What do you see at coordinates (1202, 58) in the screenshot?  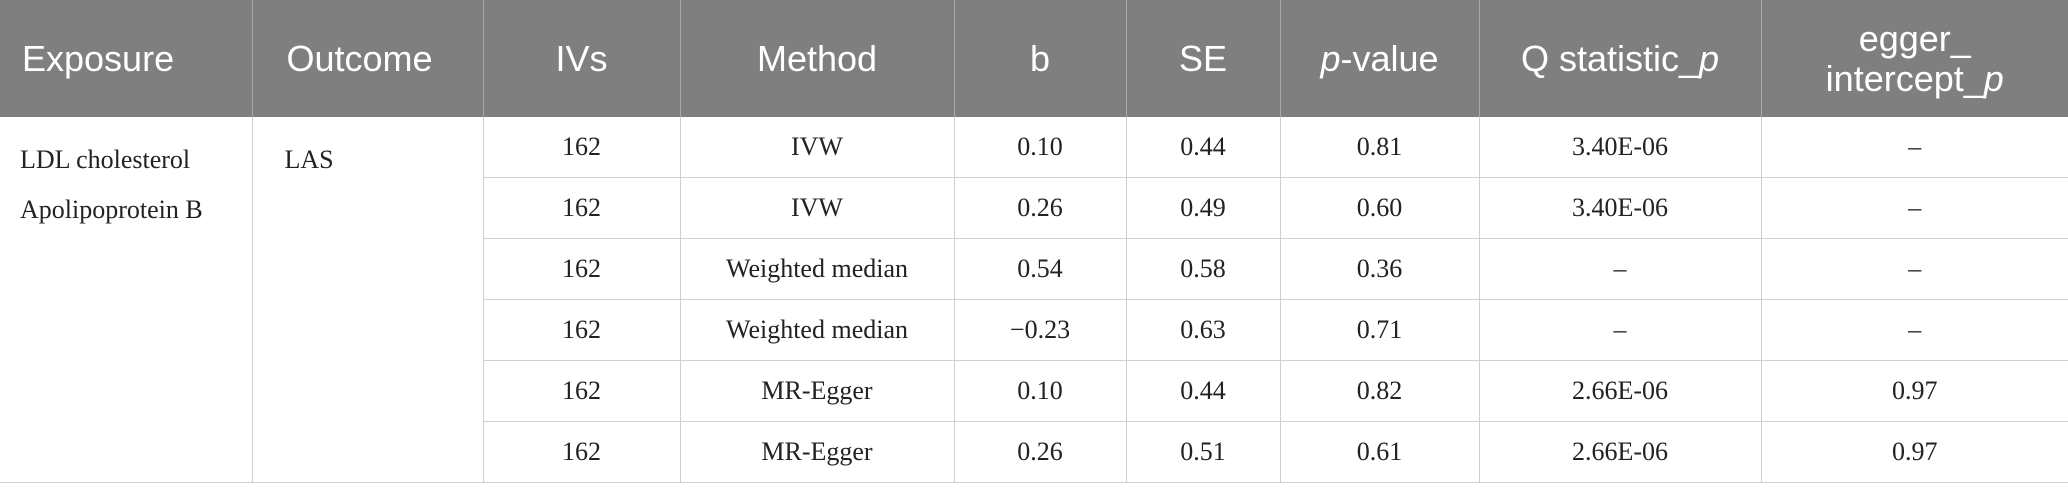 I see `header-se: SE` at bounding box center [1202, 58].